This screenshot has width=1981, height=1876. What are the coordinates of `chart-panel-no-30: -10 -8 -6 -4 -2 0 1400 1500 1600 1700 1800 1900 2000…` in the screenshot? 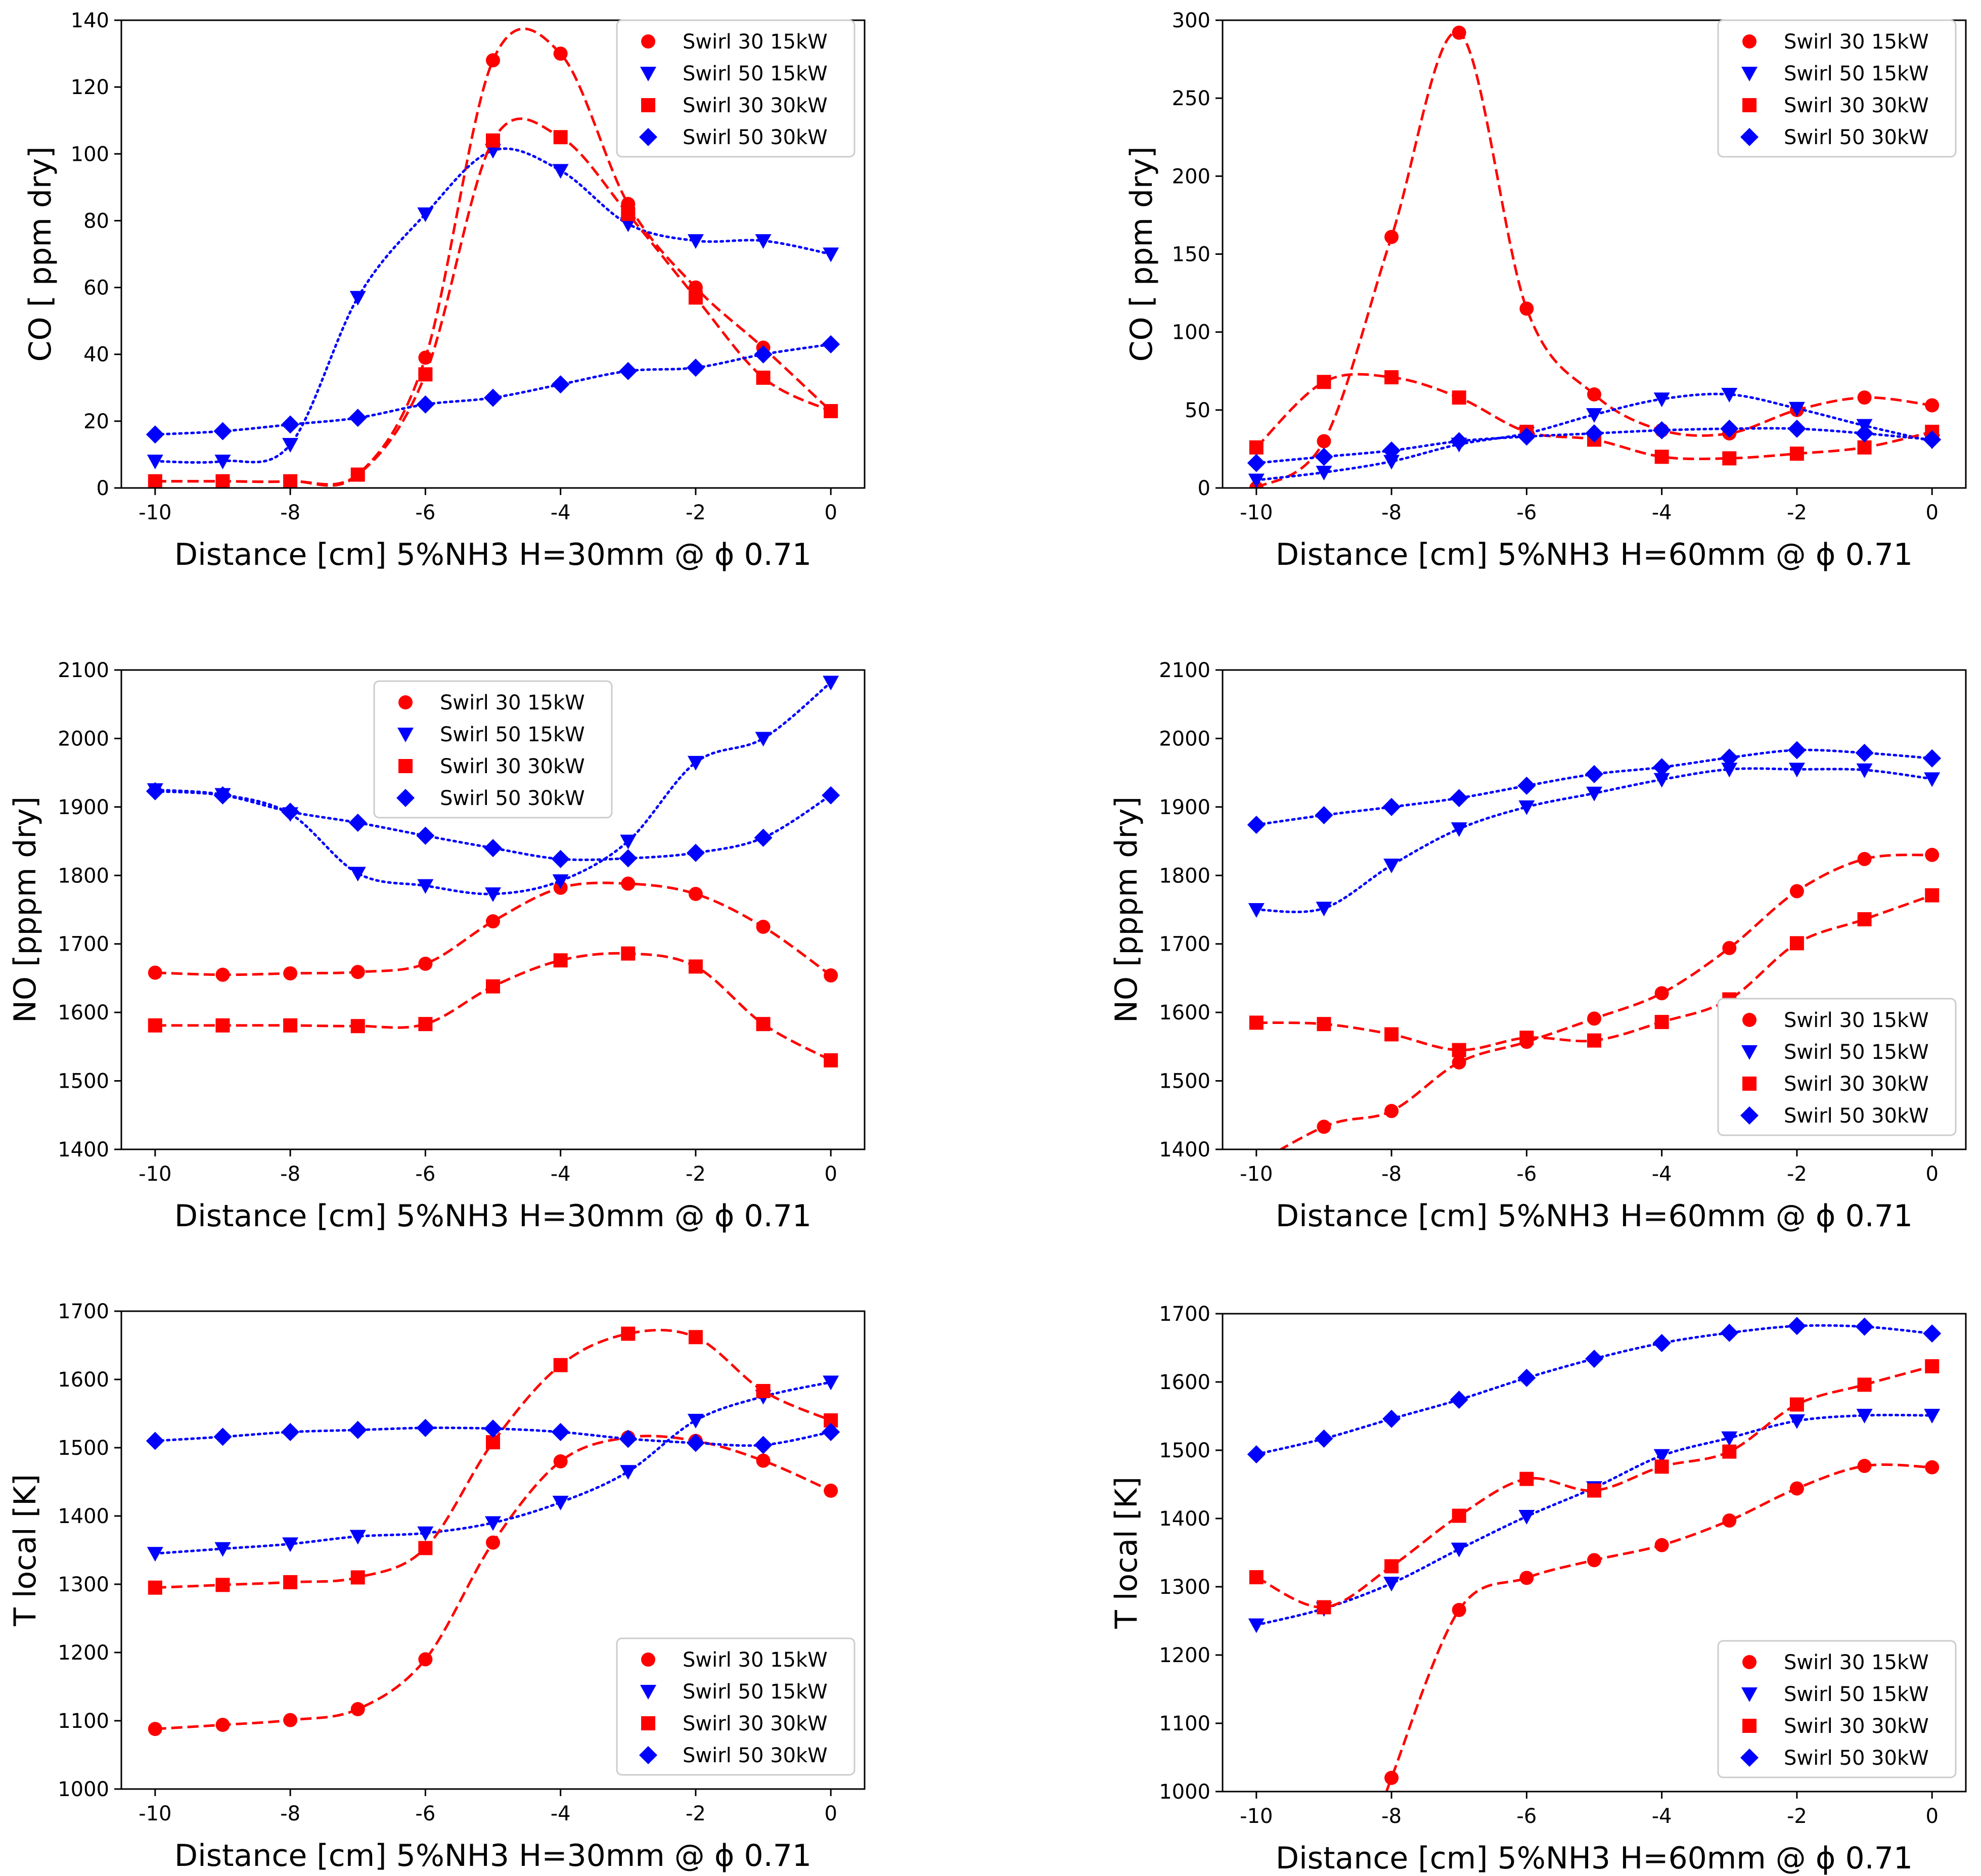 It's located at (437, 947).